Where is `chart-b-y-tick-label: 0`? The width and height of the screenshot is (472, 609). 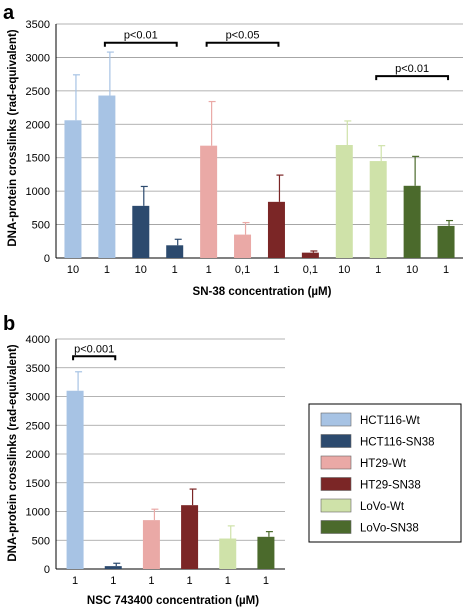 chart-b-y-tick-label: 0 is located at coordinates (47, 570).